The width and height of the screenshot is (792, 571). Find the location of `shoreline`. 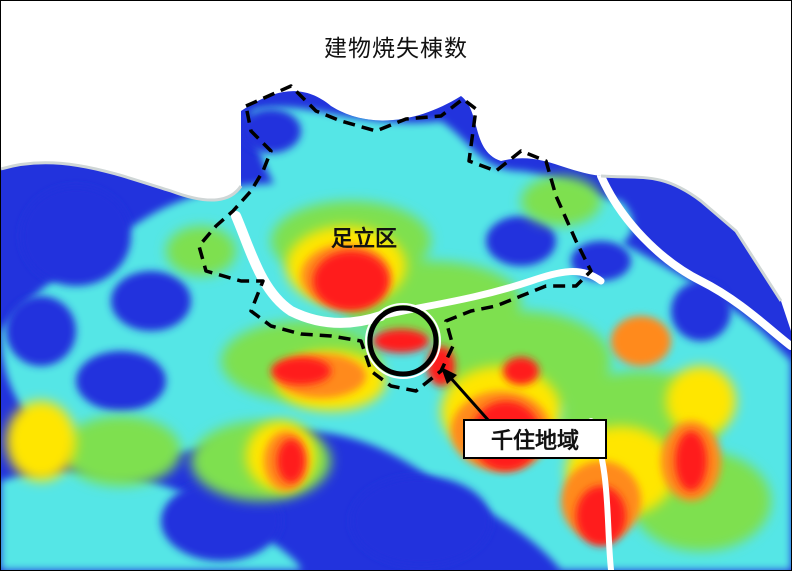

shoreline is located at coordinates (122, 181).